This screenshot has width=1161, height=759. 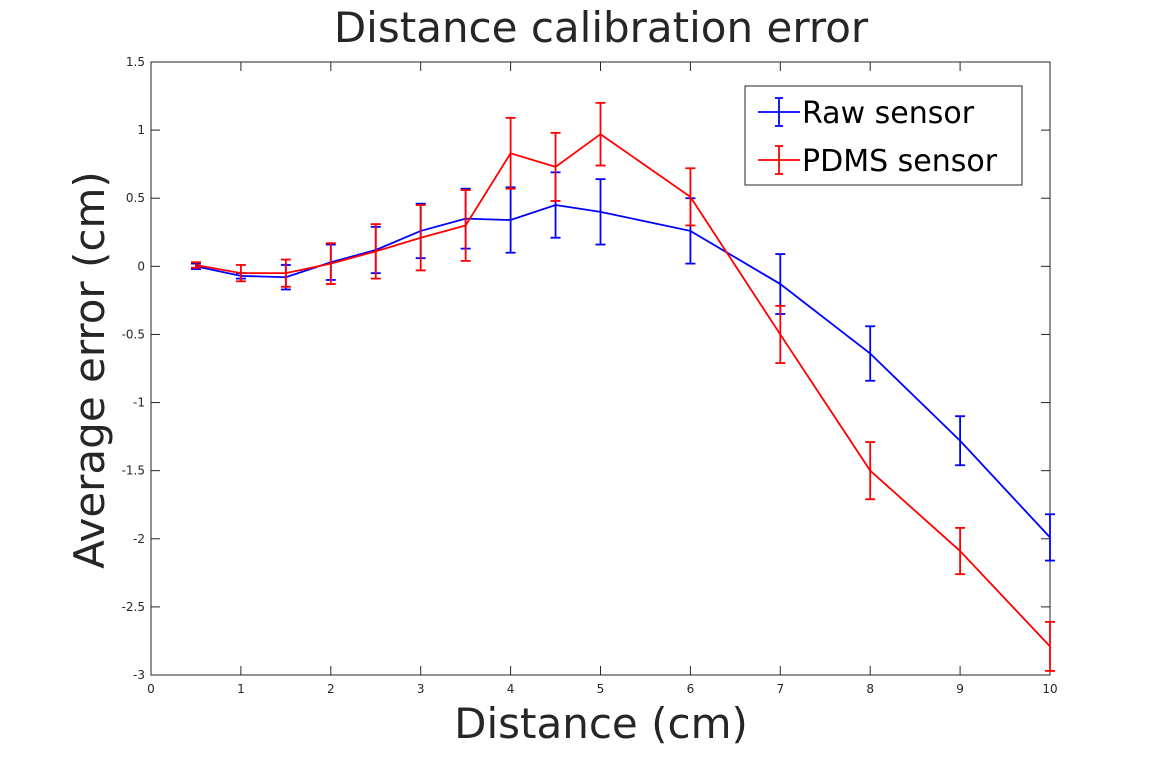 I want to click on y-tick-label: 0.5, so click(x=135, y=198).